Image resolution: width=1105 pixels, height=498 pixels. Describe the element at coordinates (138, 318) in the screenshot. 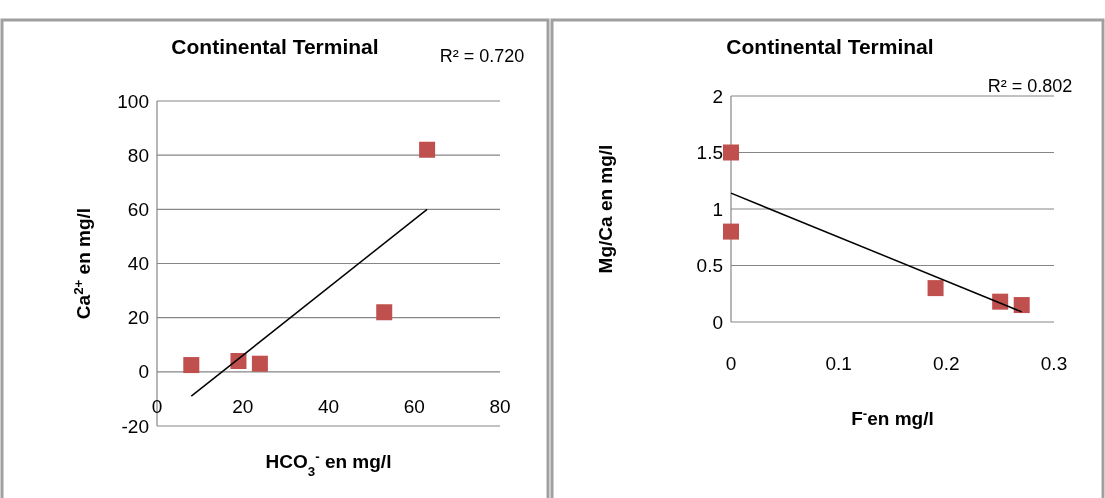

I see `y-tick-label: 20` at that location.